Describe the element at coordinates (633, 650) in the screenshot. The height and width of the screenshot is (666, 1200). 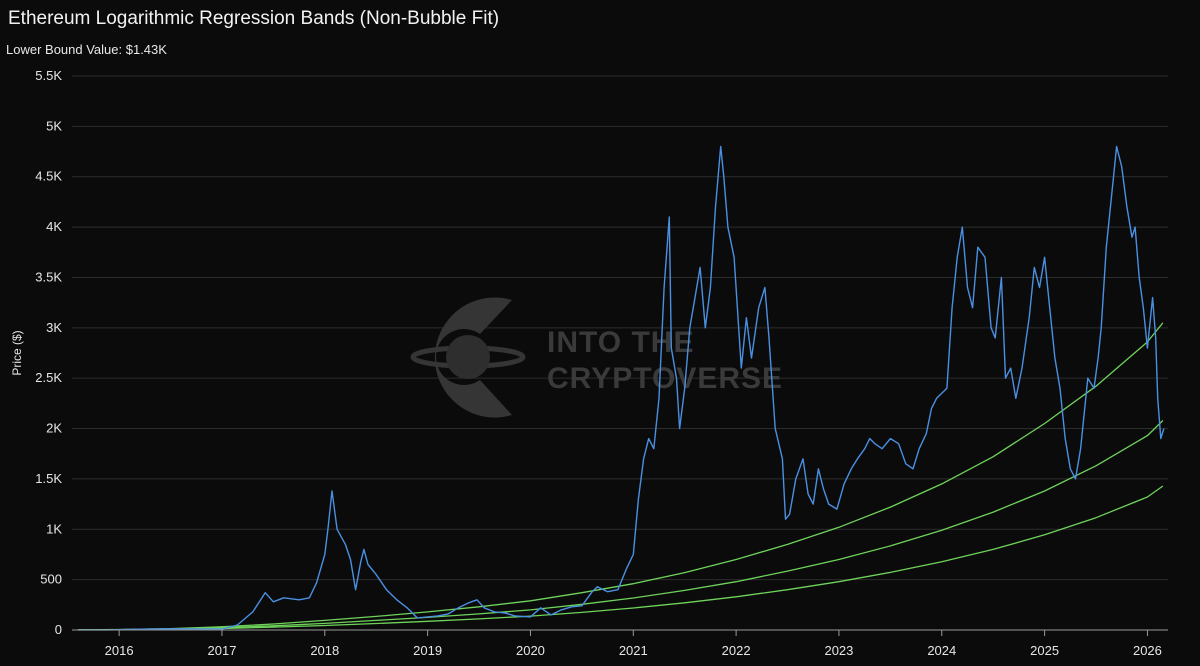
I see `x-tick-label: 2021` at that location.